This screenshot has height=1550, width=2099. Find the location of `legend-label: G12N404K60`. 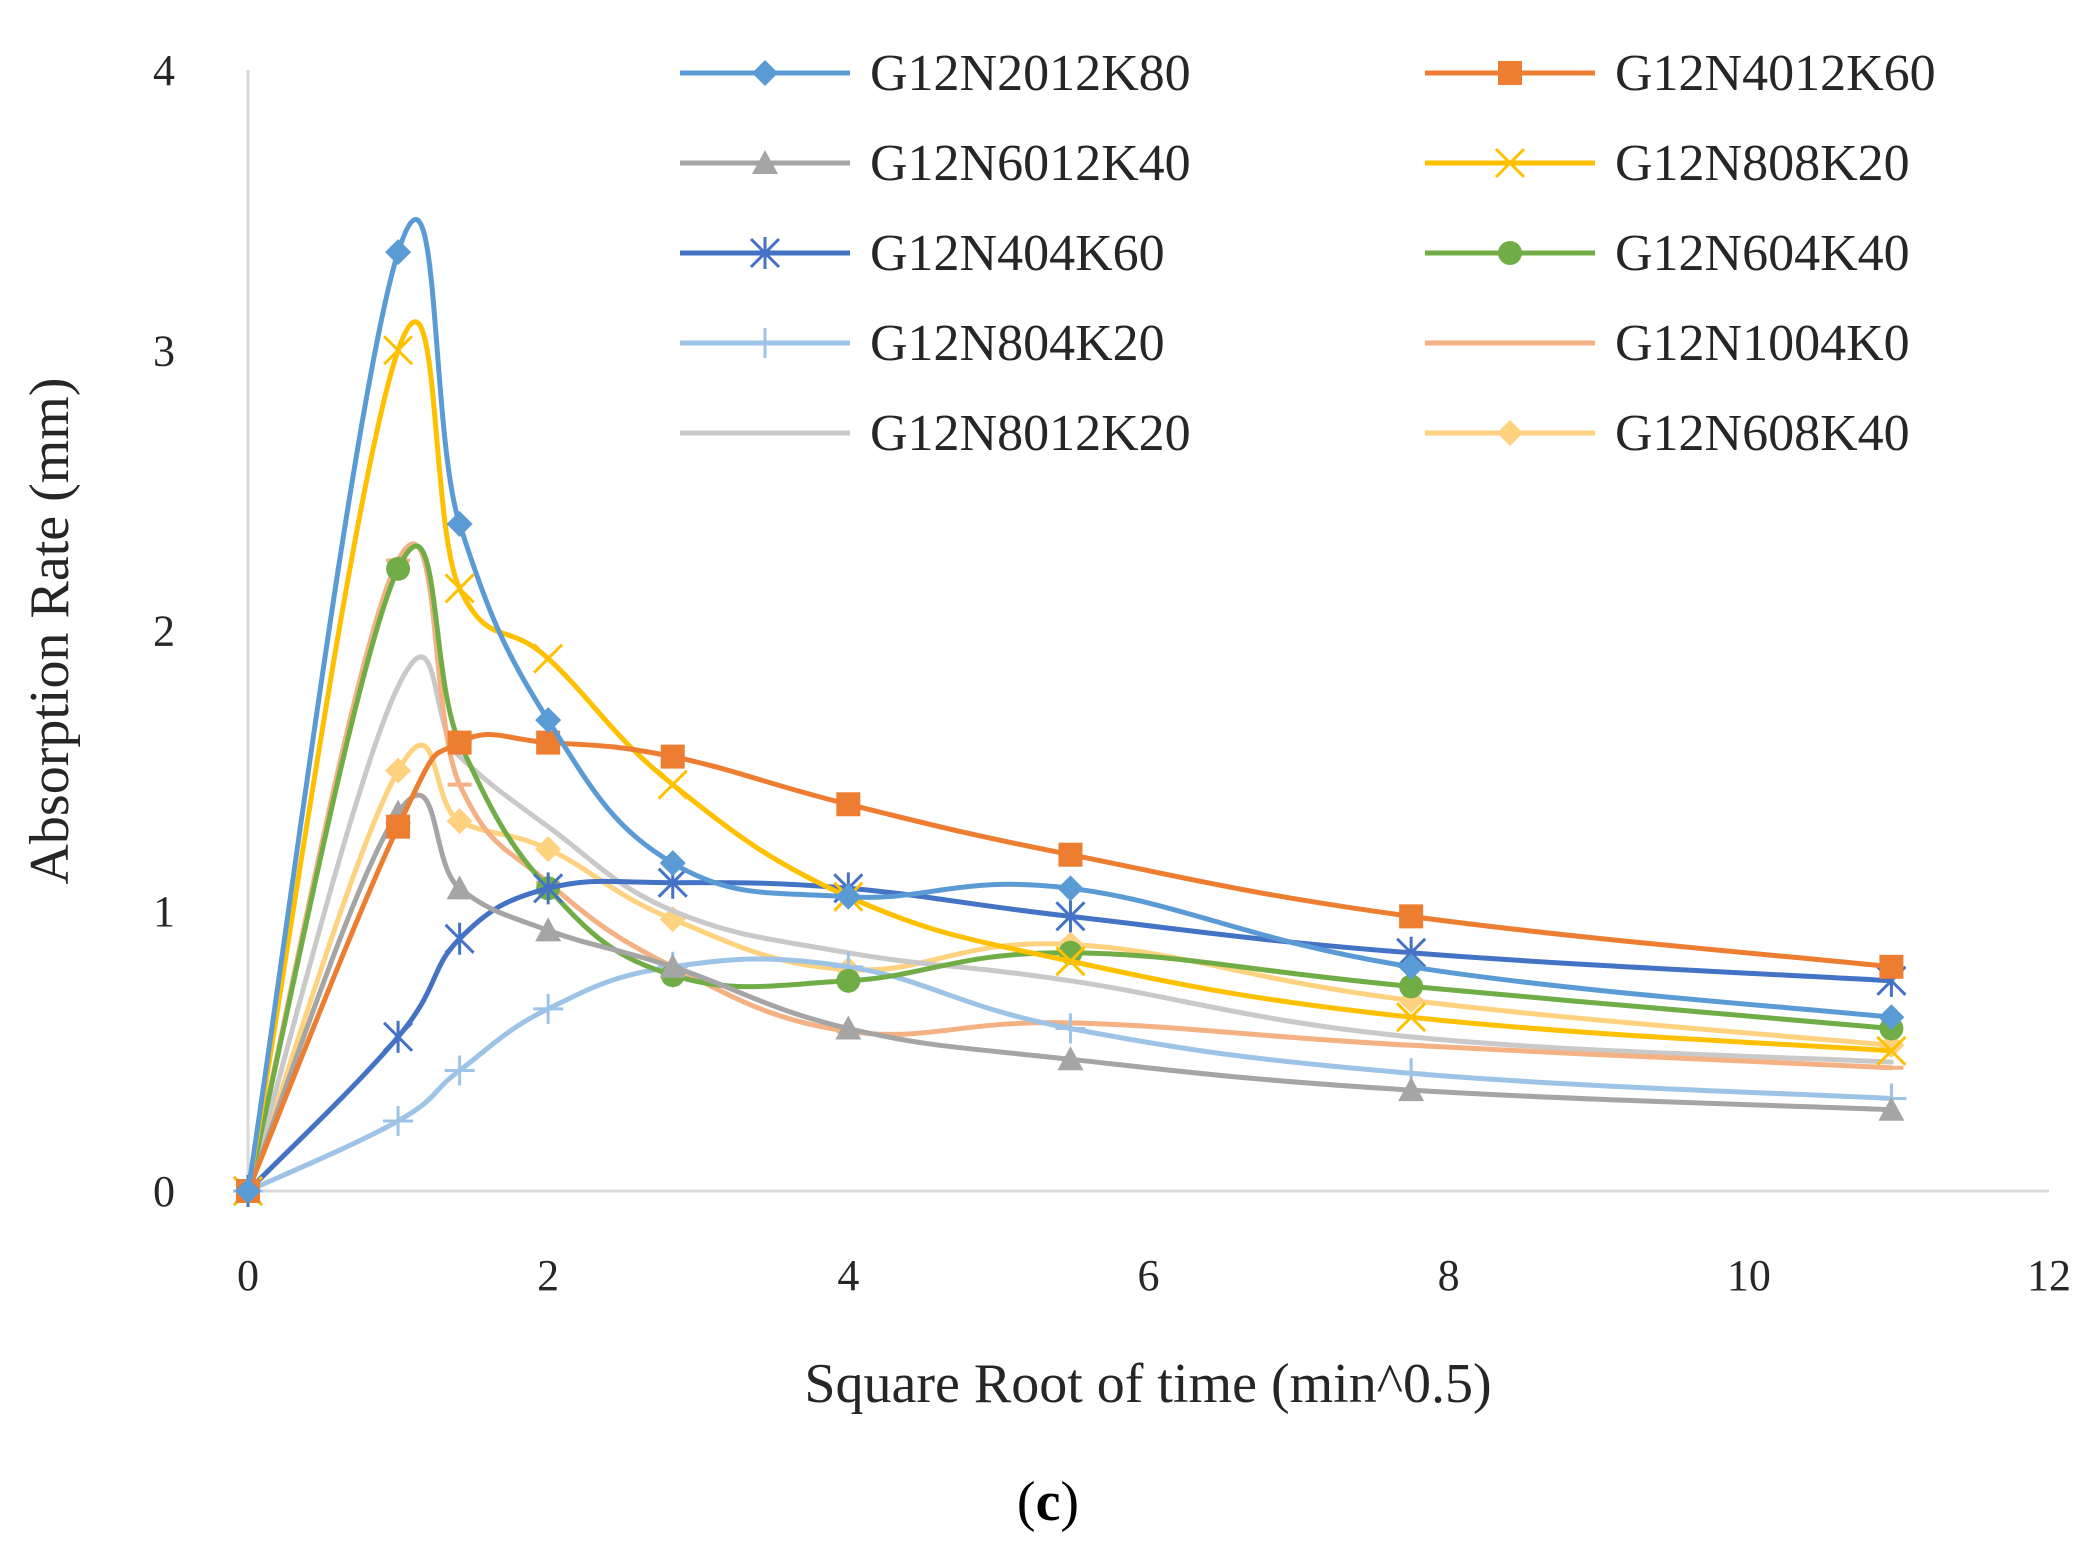

legend-label: G12N404K60 is located at coordinates (1017, 253).